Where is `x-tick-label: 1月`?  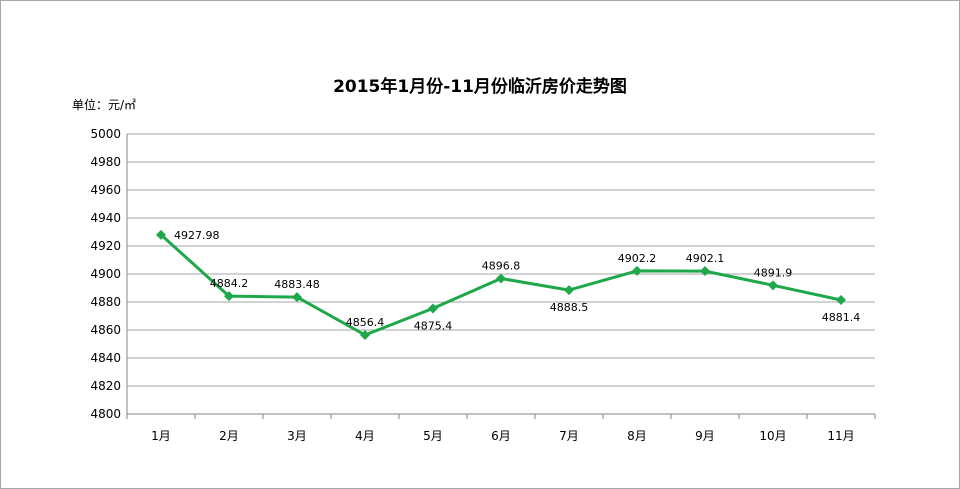 x-tick-label: 1月 is located at coordinates (161, 436).